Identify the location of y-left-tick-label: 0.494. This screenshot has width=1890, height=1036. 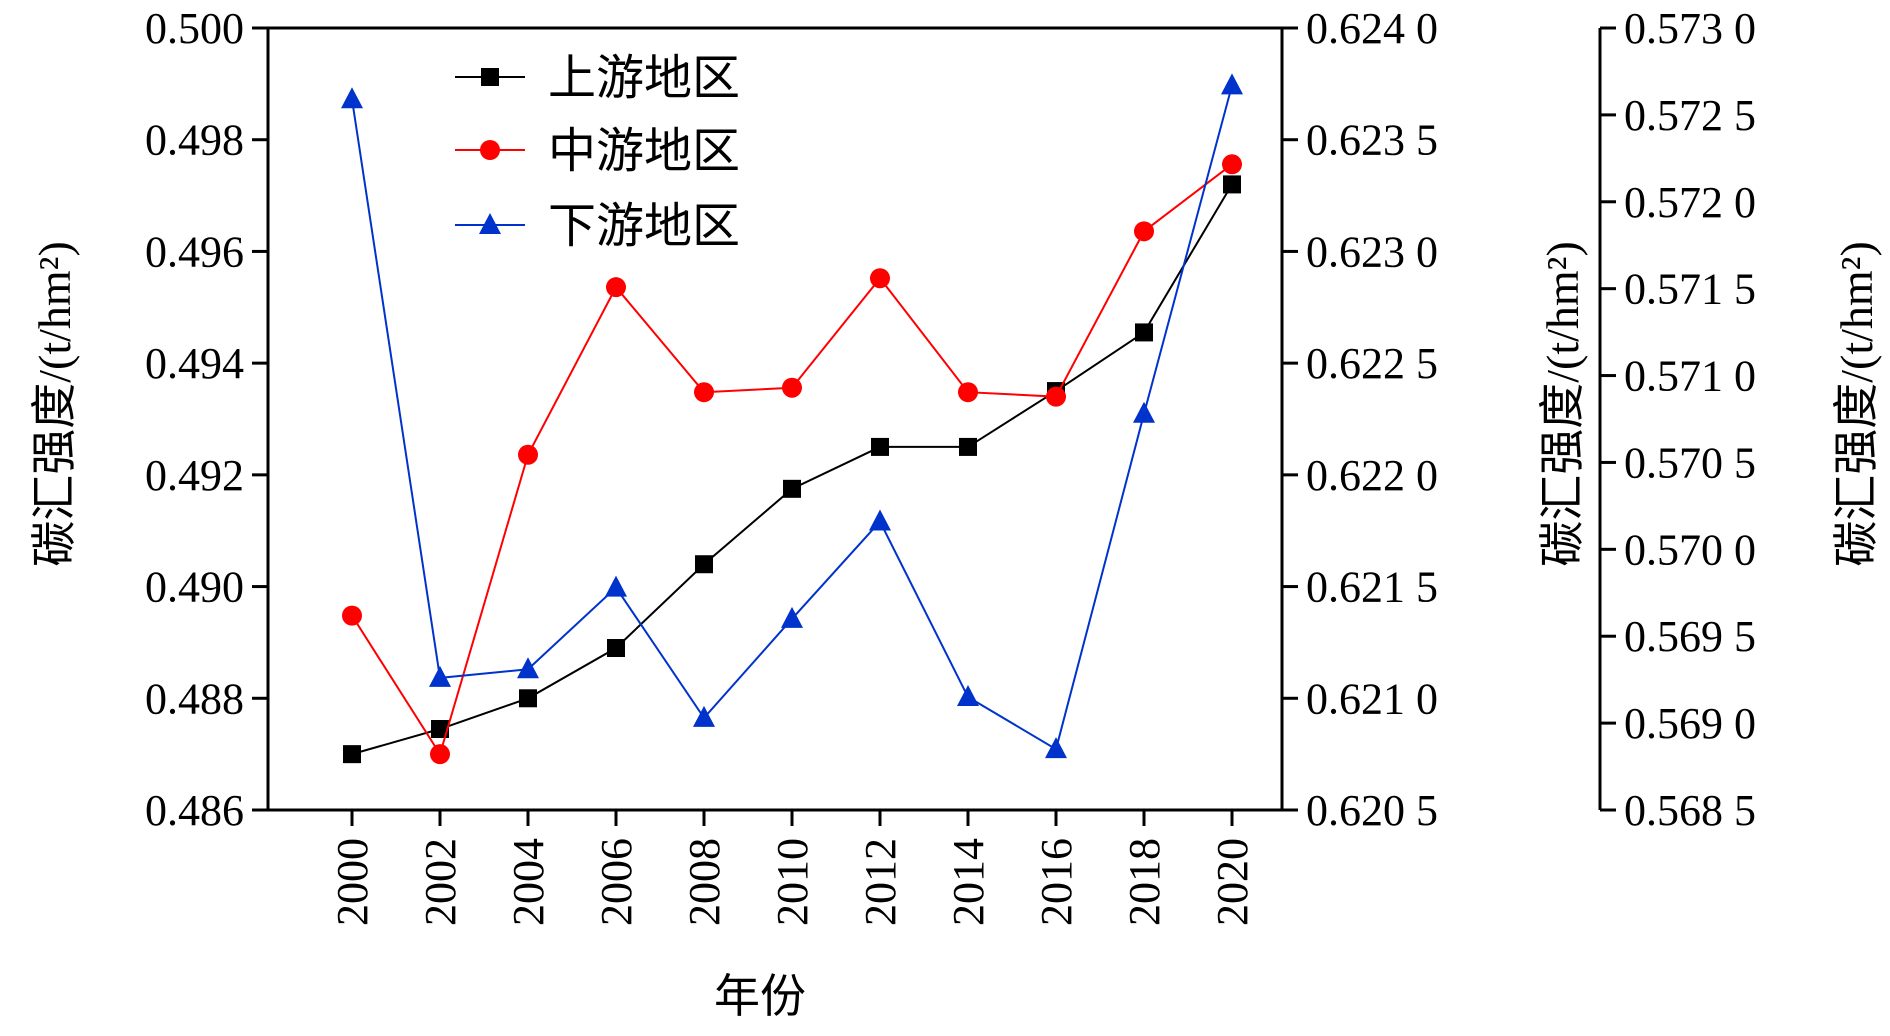
(194, 363).